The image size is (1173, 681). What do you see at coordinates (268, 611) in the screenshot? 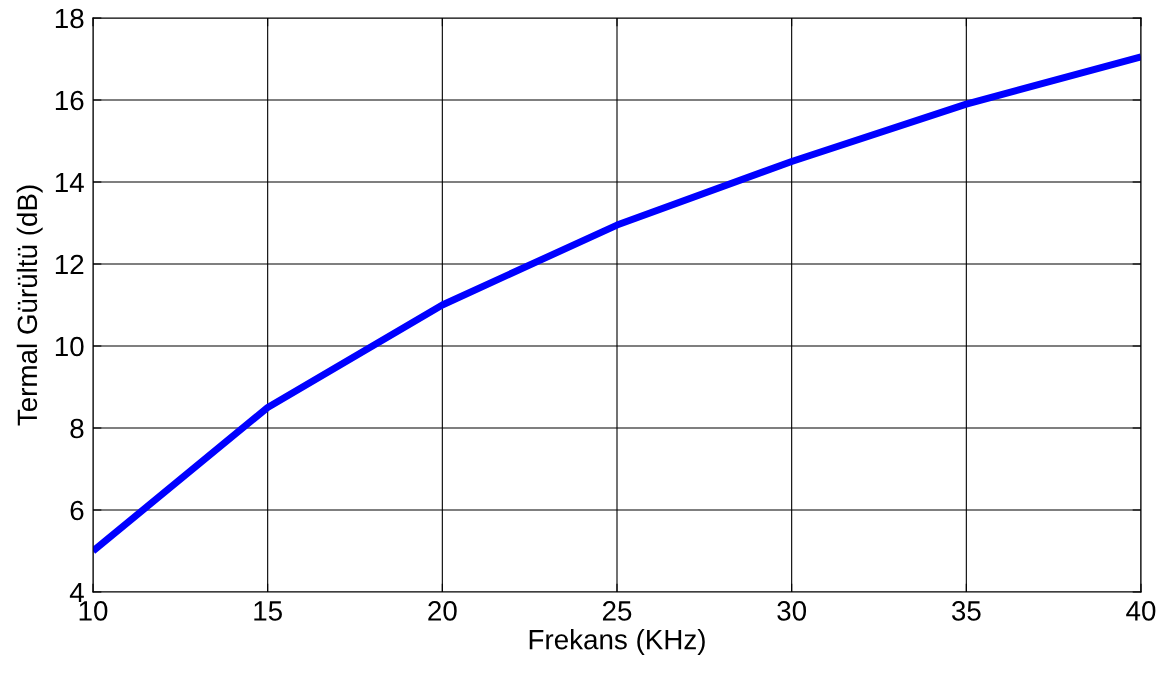
I see `x-tick-label: 15` at bounding box center [268, 611].